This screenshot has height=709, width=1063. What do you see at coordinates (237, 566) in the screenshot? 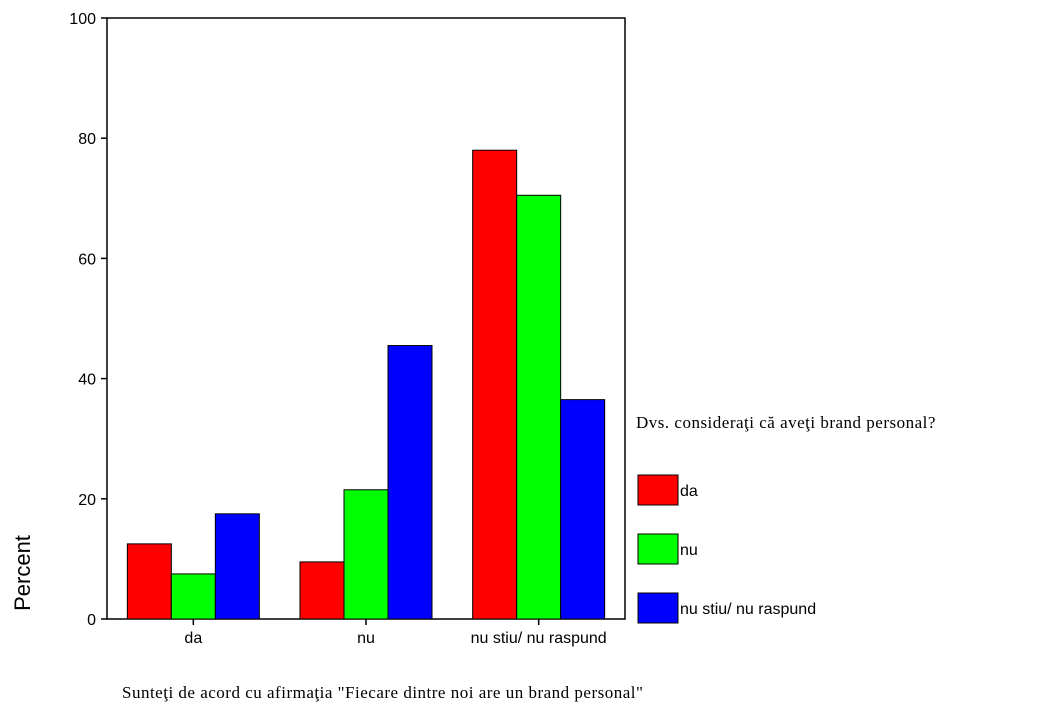
I see `bar-nu-stiu-nu-raspund-da` at bounding box center [237, 566].